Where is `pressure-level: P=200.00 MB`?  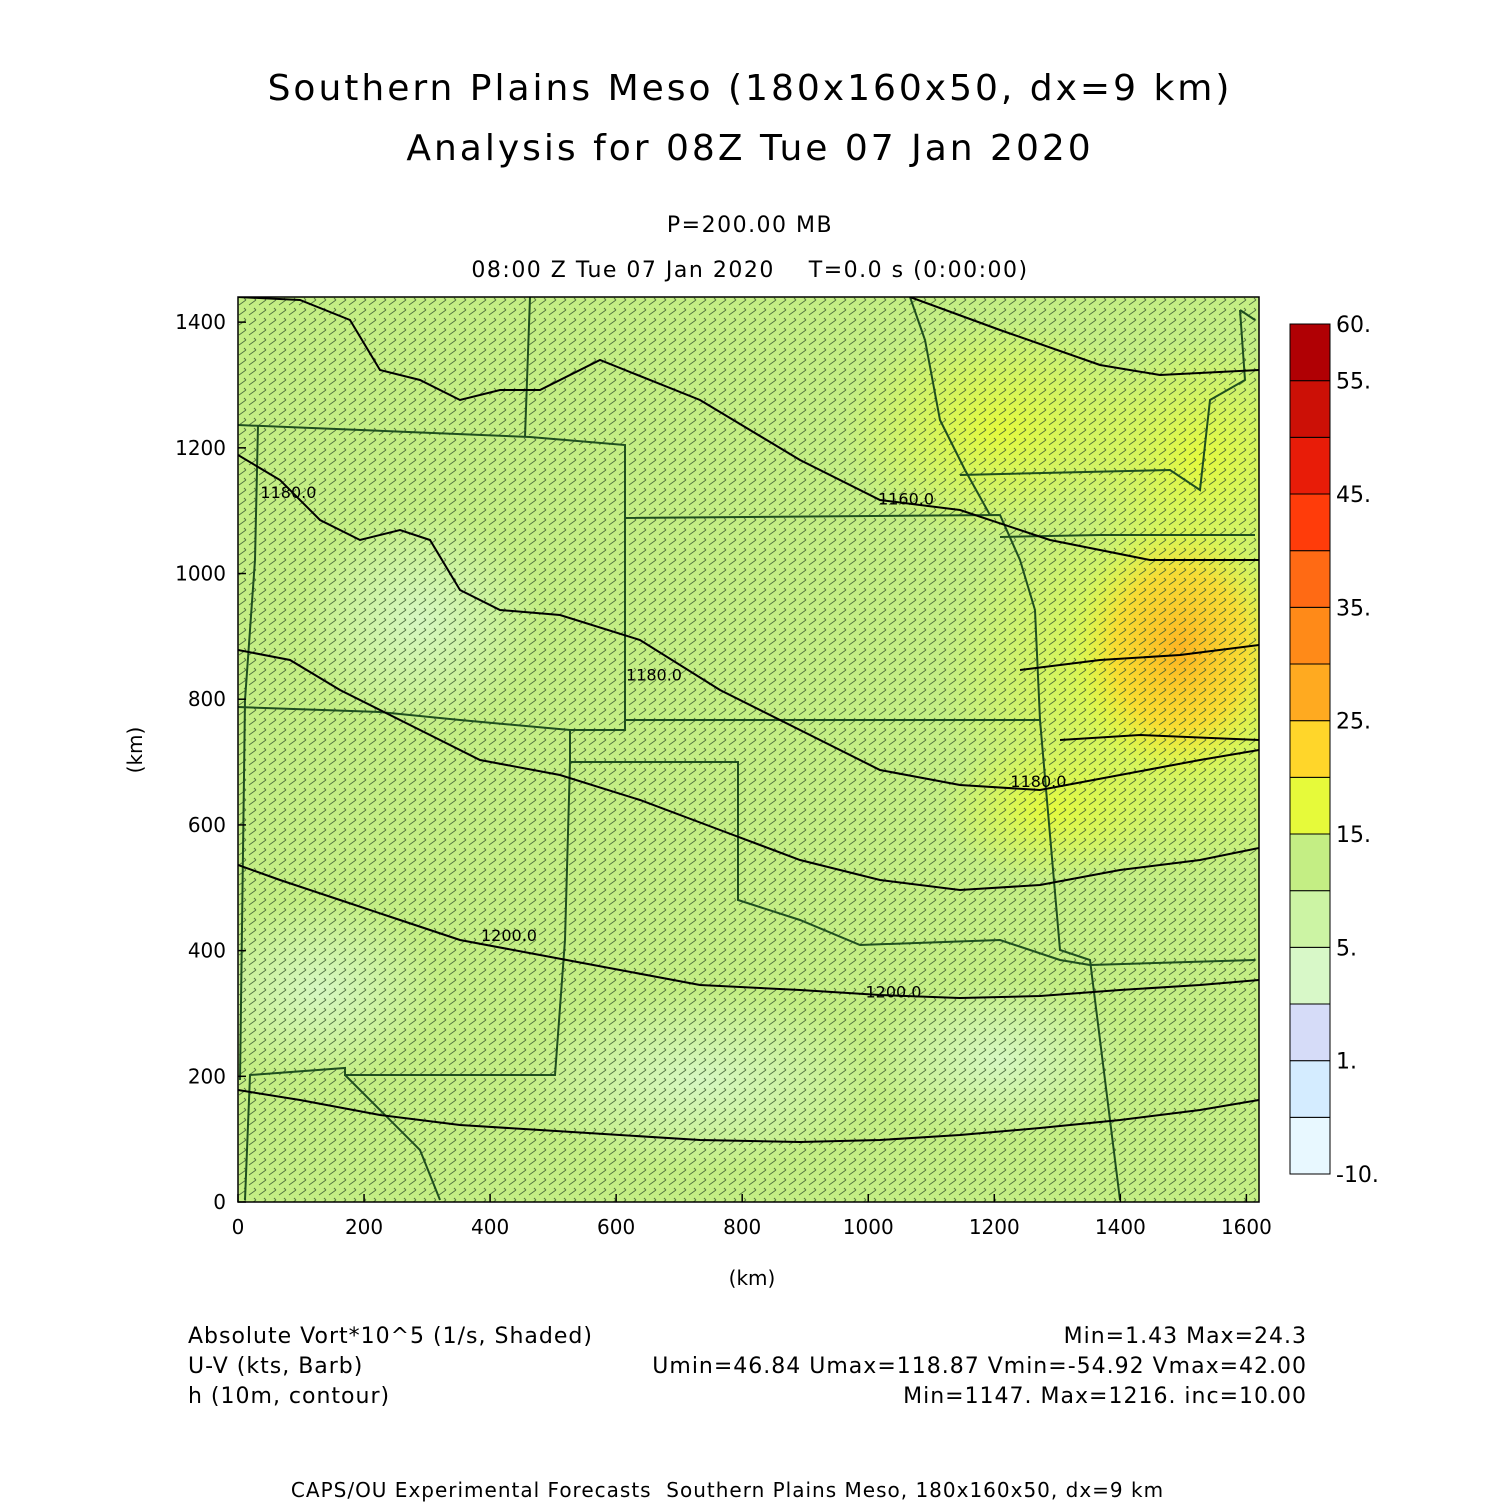 pressure-level: P=200.00 MB is located at coordinates (750, 225).